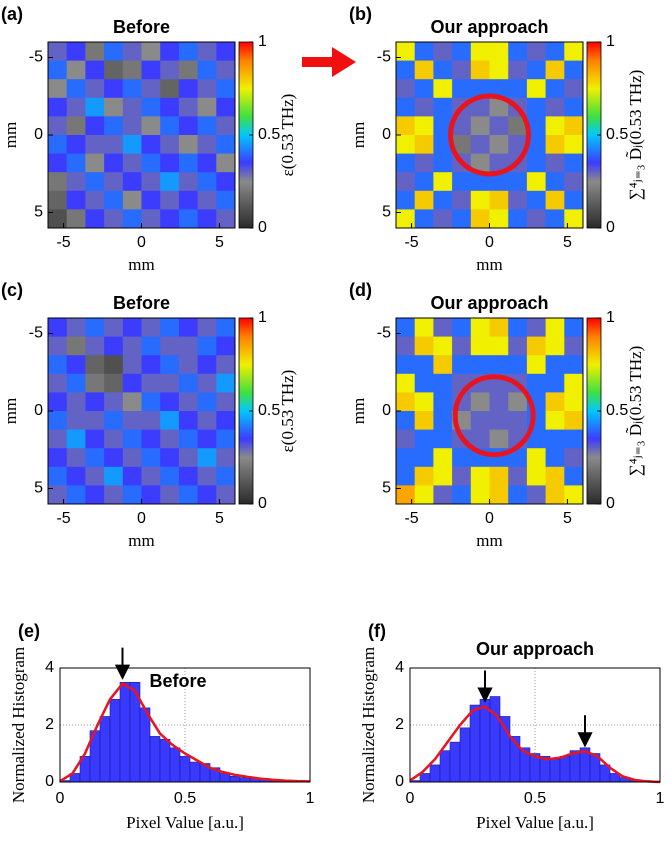  Describe the element at coordinates (535, 725) in the screenshot. I see `plot-frame` at that location.